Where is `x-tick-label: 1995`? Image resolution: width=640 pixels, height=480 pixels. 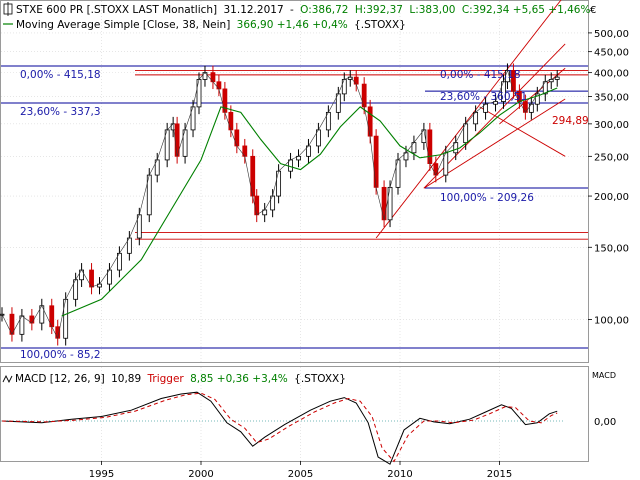 x-tick-label: 1995 is located at coordinates (101, 474).